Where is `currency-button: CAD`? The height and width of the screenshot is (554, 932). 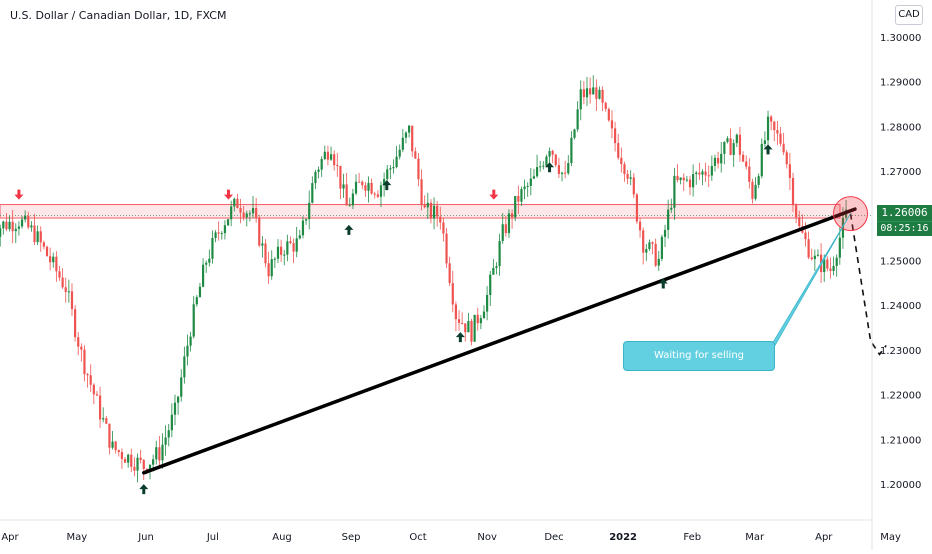 currency-button: CAD is located at coordinates (909, 15).